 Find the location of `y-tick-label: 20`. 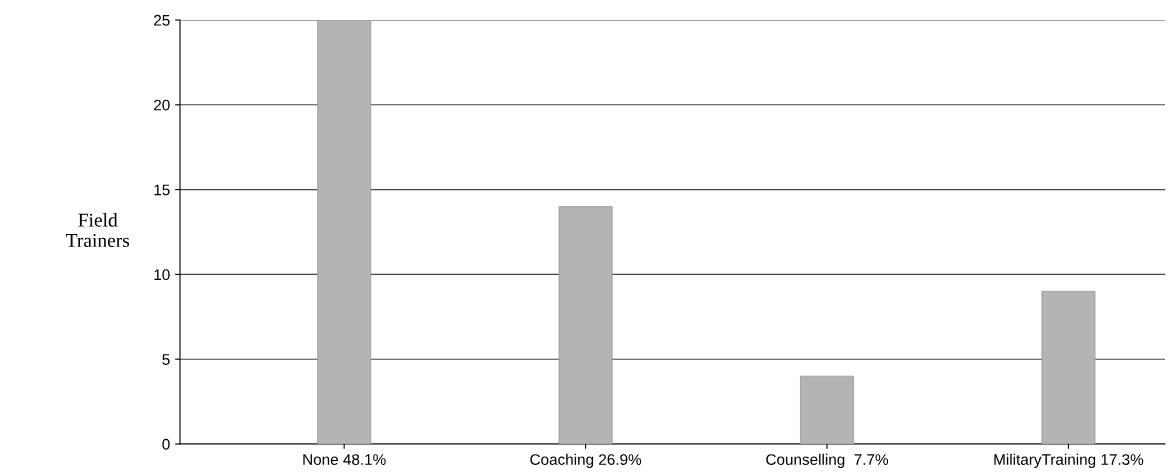

y-tick-label: 20 is located at coordinates (162, 105).